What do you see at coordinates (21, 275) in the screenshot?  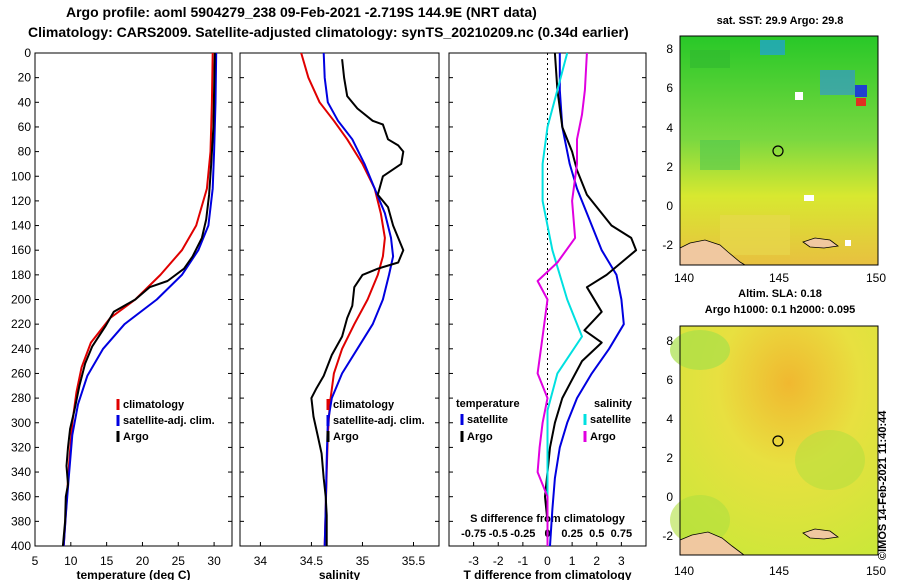 I see `temp-y-tick-label: 180` at bounding box center [21, 275].